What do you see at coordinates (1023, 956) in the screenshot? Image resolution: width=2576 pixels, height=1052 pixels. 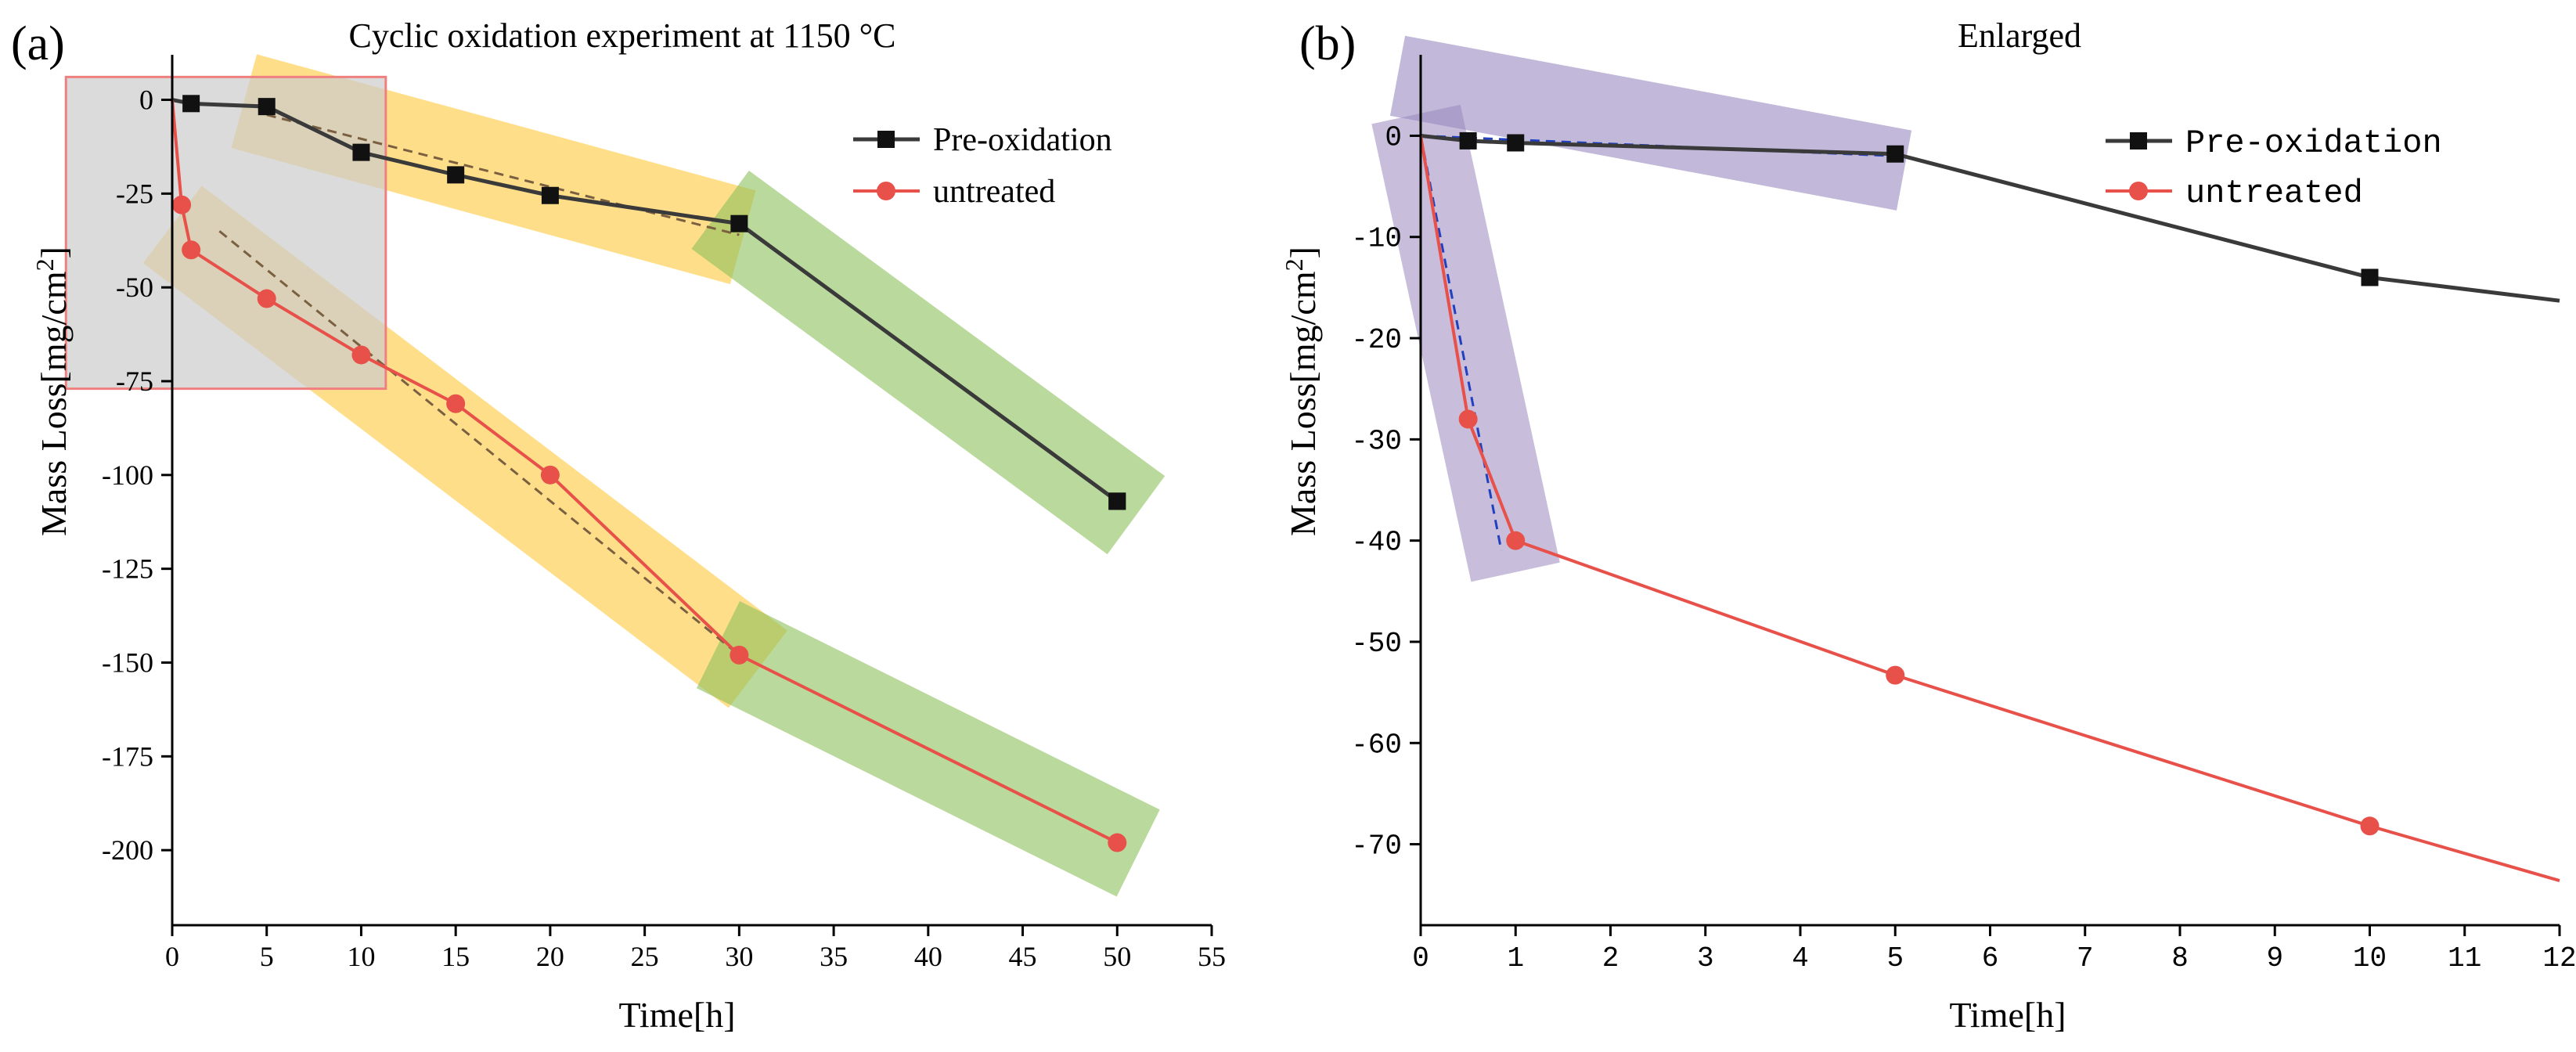 I see `x-tick-label: 45` at bounding box center [1023, 956].